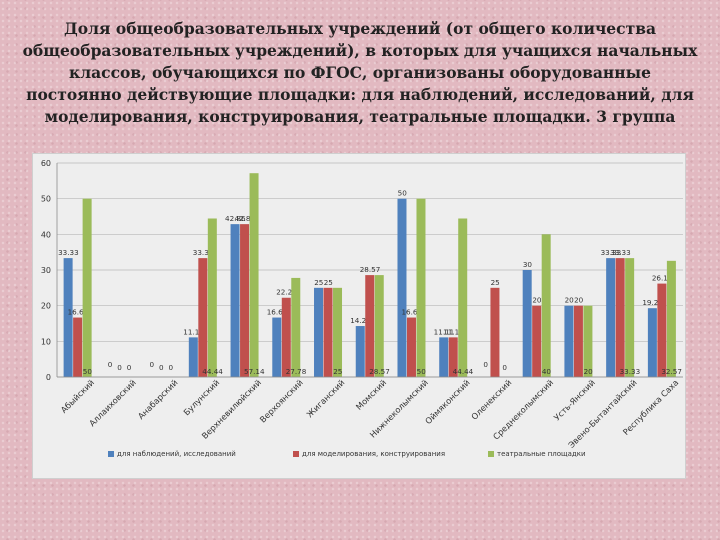 The image size is (720, 540). I want to click on legend-item: театральные площадки, so click(537, 454).